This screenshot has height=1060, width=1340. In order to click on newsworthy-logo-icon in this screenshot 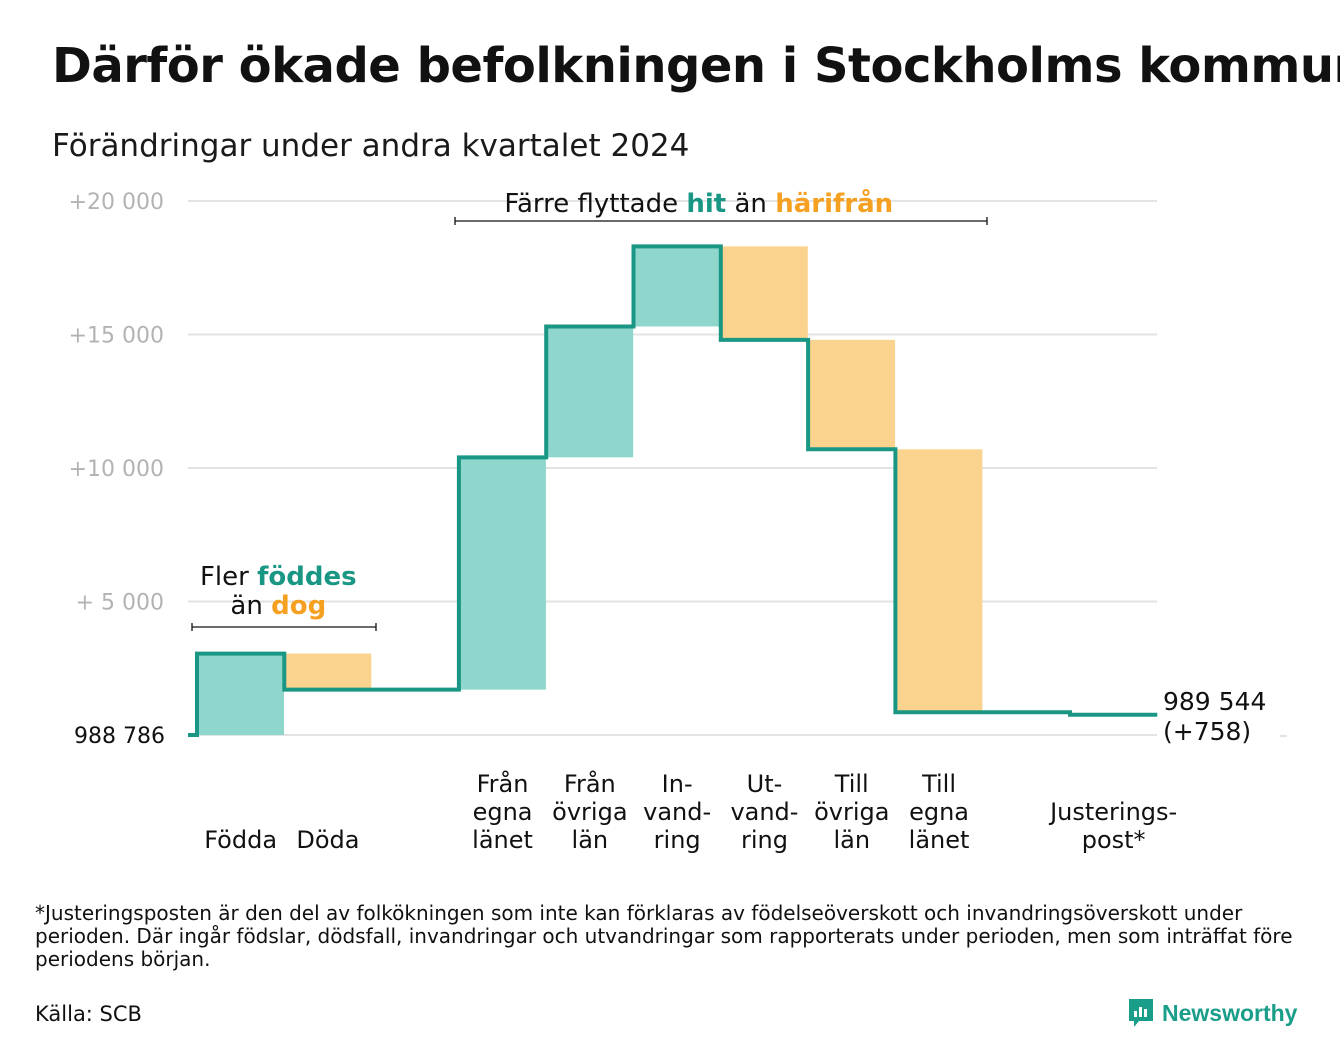, I will do `click(1141, 1013)`.